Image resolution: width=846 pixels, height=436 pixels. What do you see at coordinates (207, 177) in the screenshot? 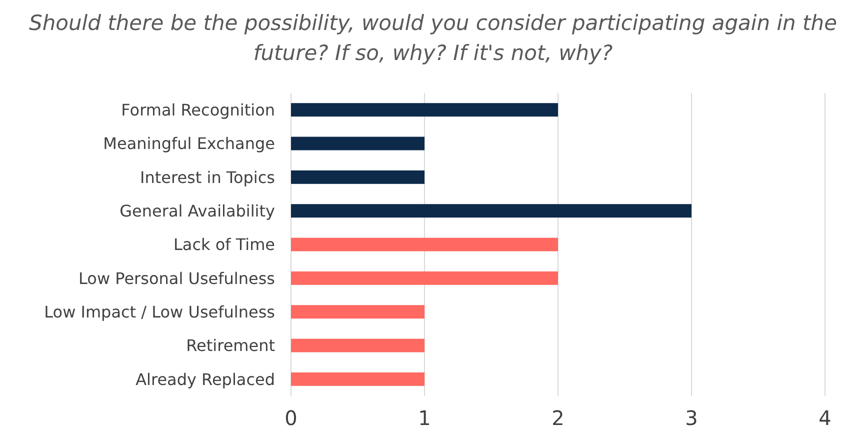
I see `y-tick-label: Interest in Topics` at bounding box center [207, 177].